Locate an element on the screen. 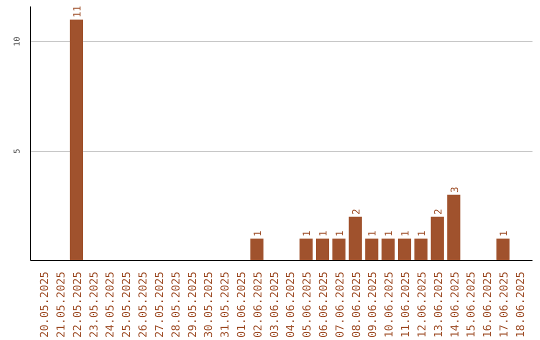 The width and height of the screenshot is (540, 340). x-tick-label: 29.05.2025 is located at coordinates (192, 304).